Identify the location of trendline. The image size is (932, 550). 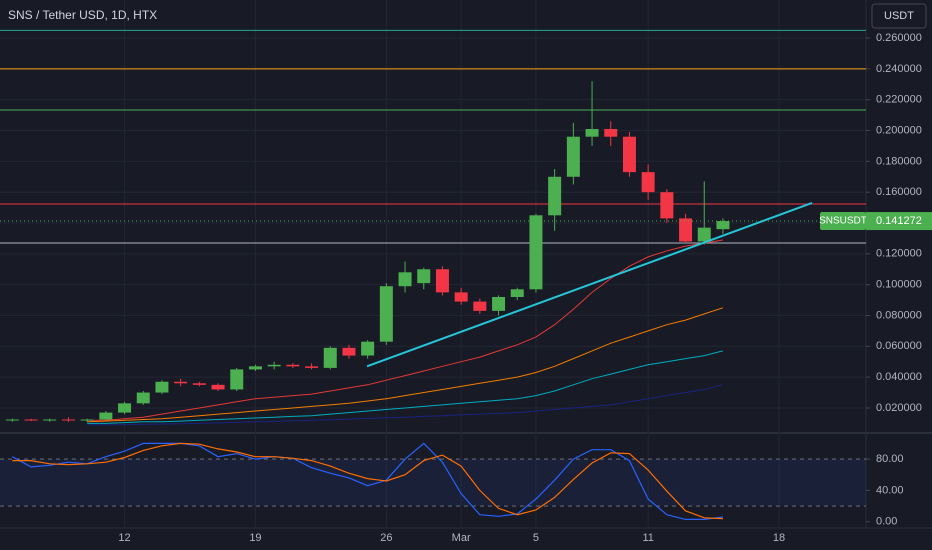
(589, 285).